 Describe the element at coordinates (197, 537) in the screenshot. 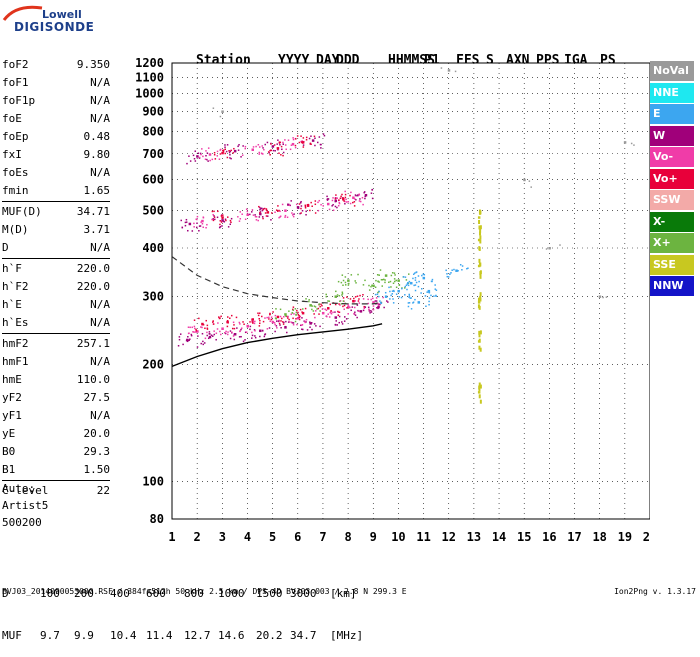

I see `x-tick-label: 2` at that location.